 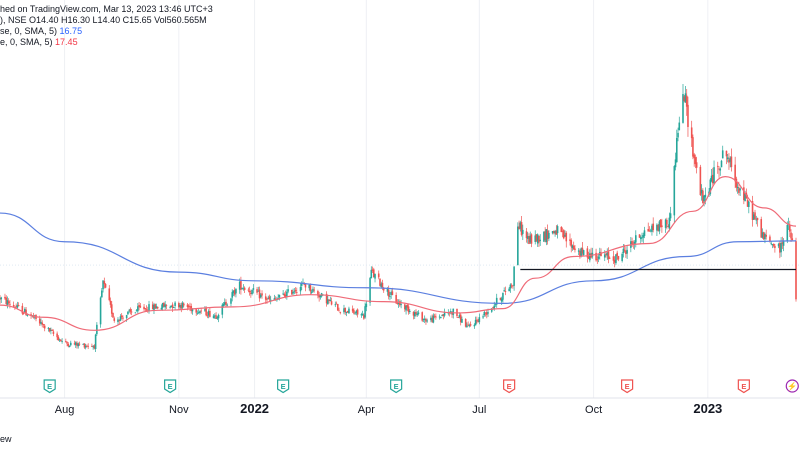 I want to click on earnings-marker, so click(x=627, y=386).